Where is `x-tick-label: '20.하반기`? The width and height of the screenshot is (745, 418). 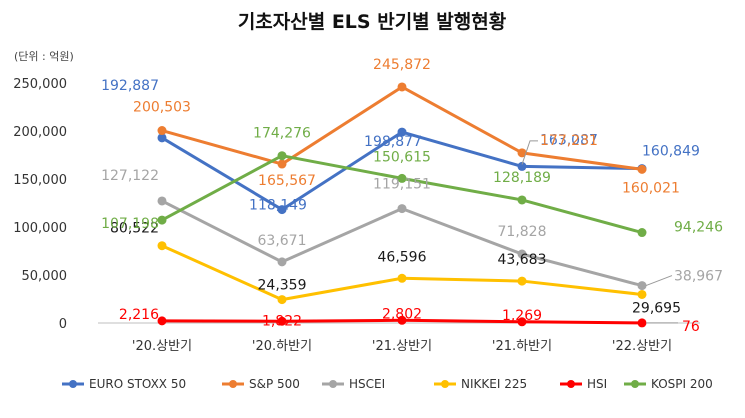
x-tick-label: '20.하반기 is located at coordinates (282, 346).